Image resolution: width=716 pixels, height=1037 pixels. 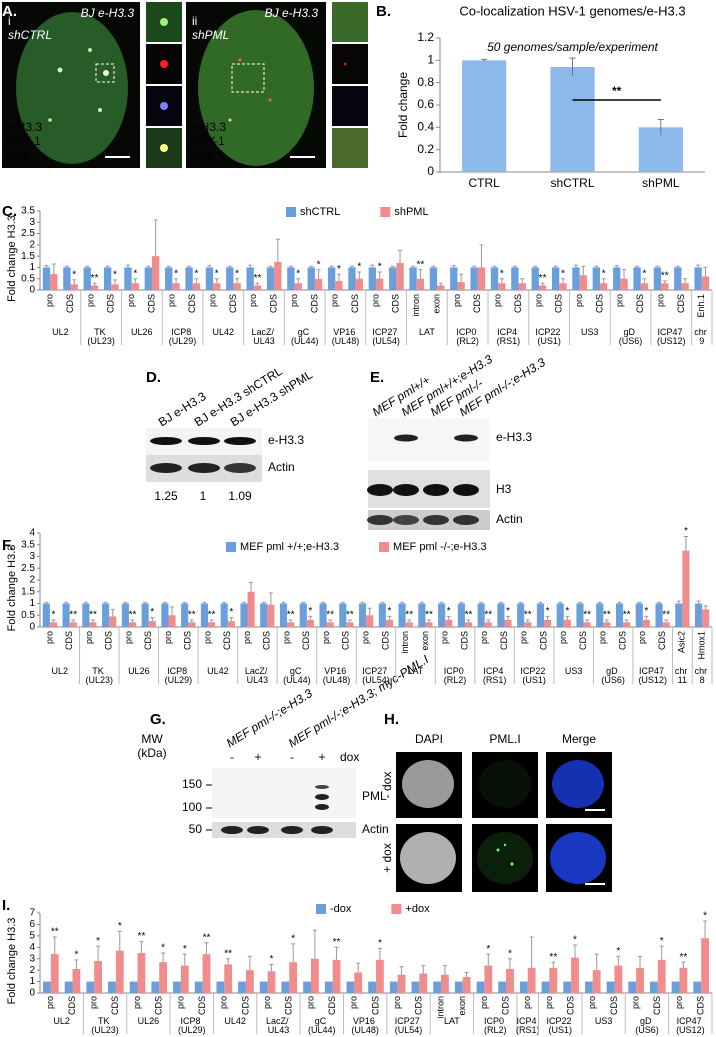 What do you see at coordinates (682, 642) in the screenshot?
I see `x-tick-label: Asic2` at bounding box center [682, 642].